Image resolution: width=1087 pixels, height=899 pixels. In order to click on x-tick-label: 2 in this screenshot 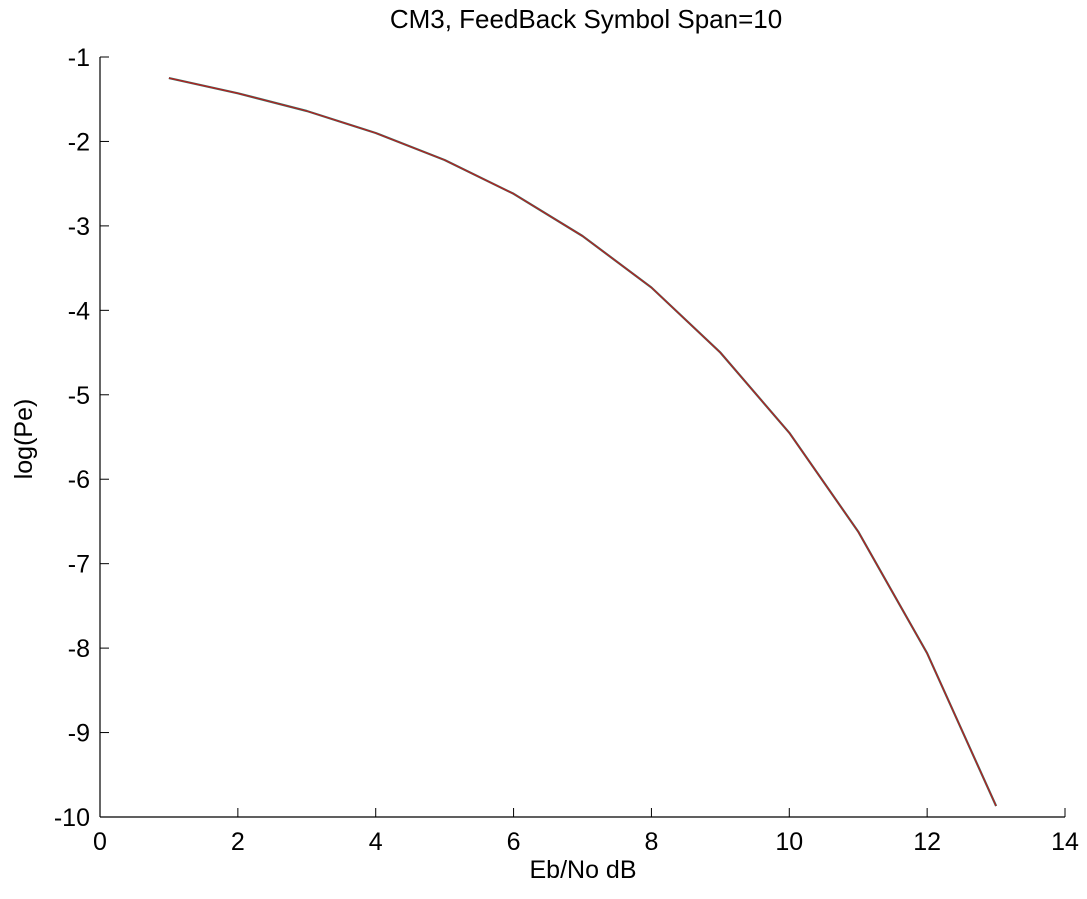, I will do `click(238, 842)`.